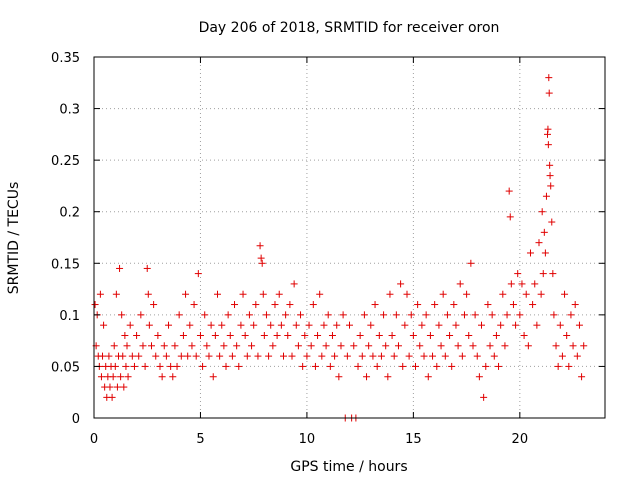  Describe the element at coordinates (69, 110) in the screenshot. I see `y-tick-label: 0.3` at that location.